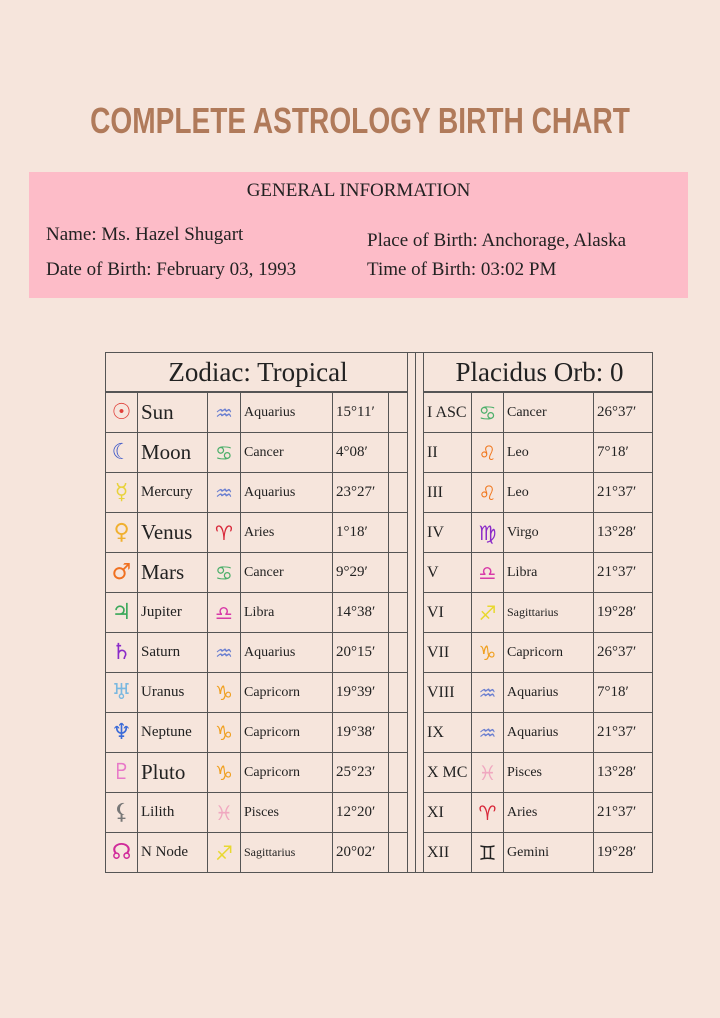 This screenshot has height=1018, width=720. I want to click on sign-symbol: ♊, so click(487, 852).